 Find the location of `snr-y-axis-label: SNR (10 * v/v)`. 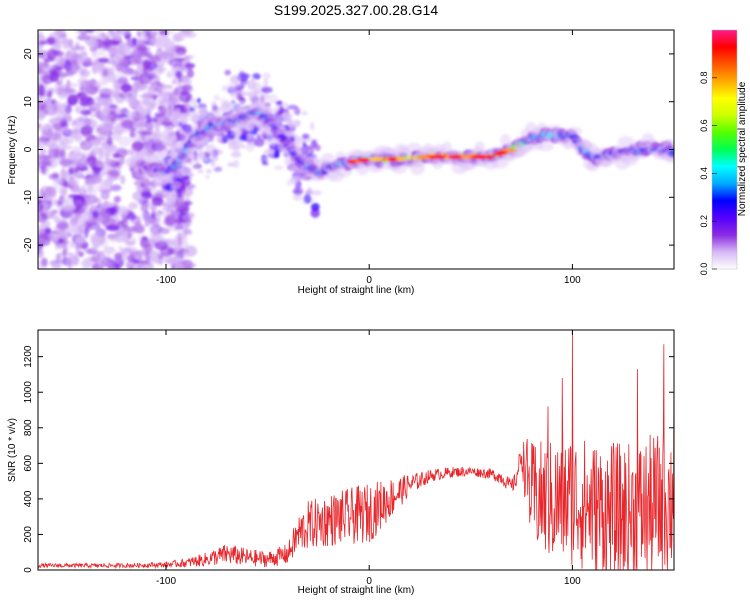

snr-y-axis-label: SNR (10 * v/v) is located at coordinates (12, 450).